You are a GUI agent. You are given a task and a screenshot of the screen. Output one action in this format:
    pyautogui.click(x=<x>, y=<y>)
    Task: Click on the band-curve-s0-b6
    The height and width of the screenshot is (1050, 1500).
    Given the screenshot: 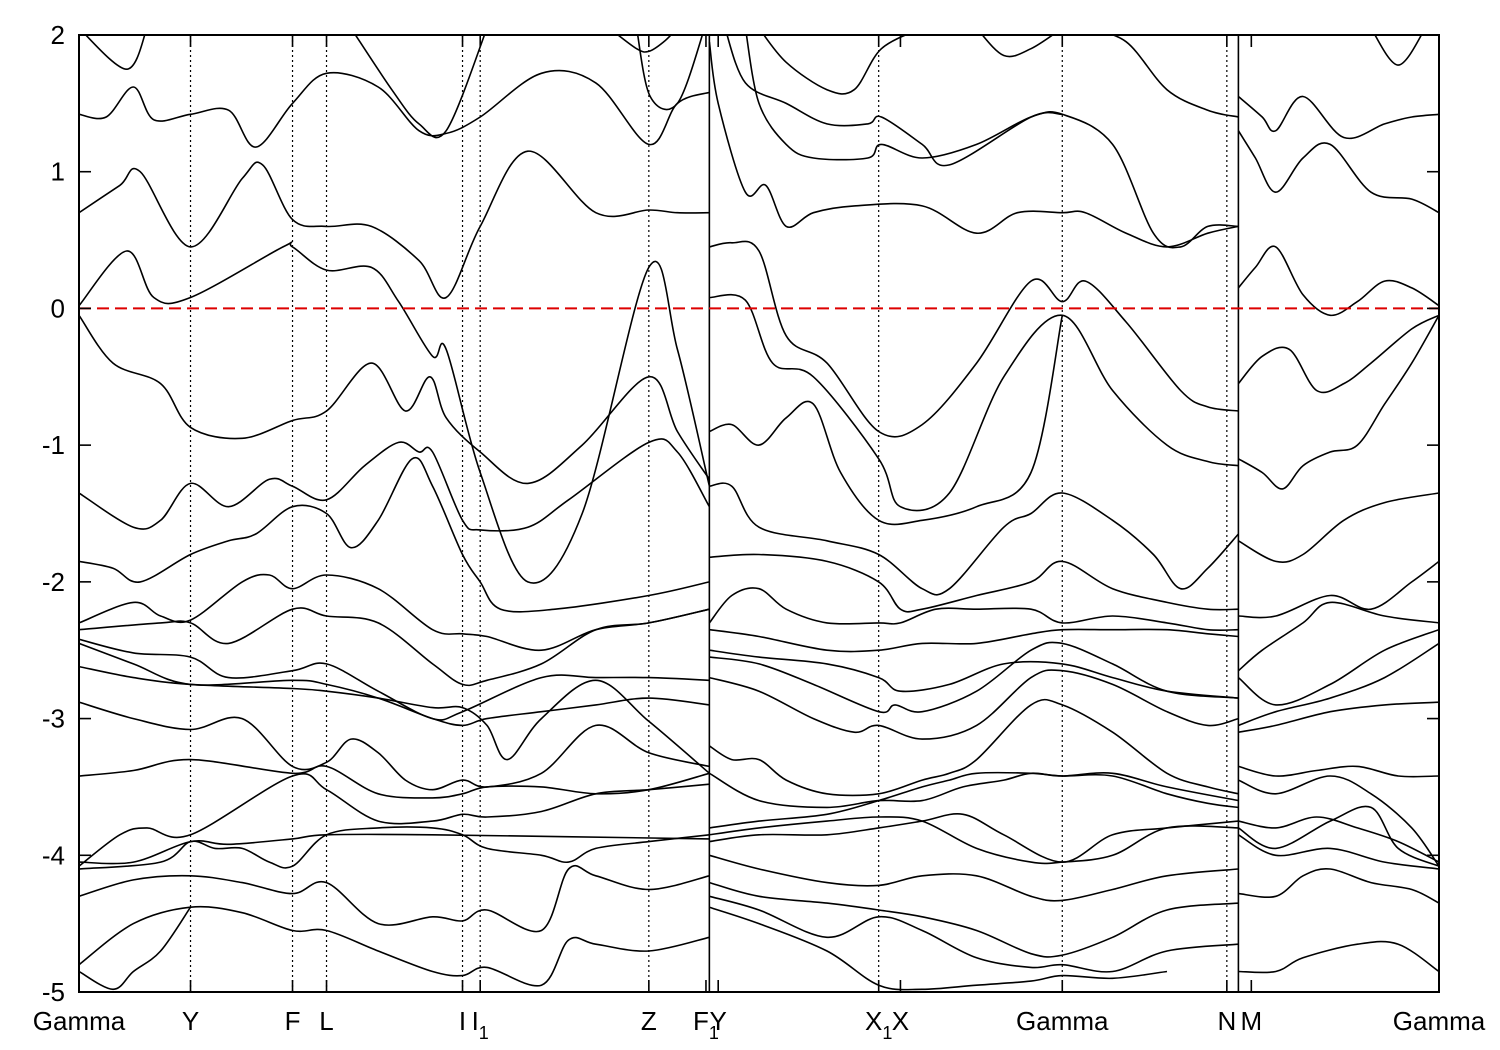 What is the action you would take?
    pyautogui.click(x=644, y=44)
    